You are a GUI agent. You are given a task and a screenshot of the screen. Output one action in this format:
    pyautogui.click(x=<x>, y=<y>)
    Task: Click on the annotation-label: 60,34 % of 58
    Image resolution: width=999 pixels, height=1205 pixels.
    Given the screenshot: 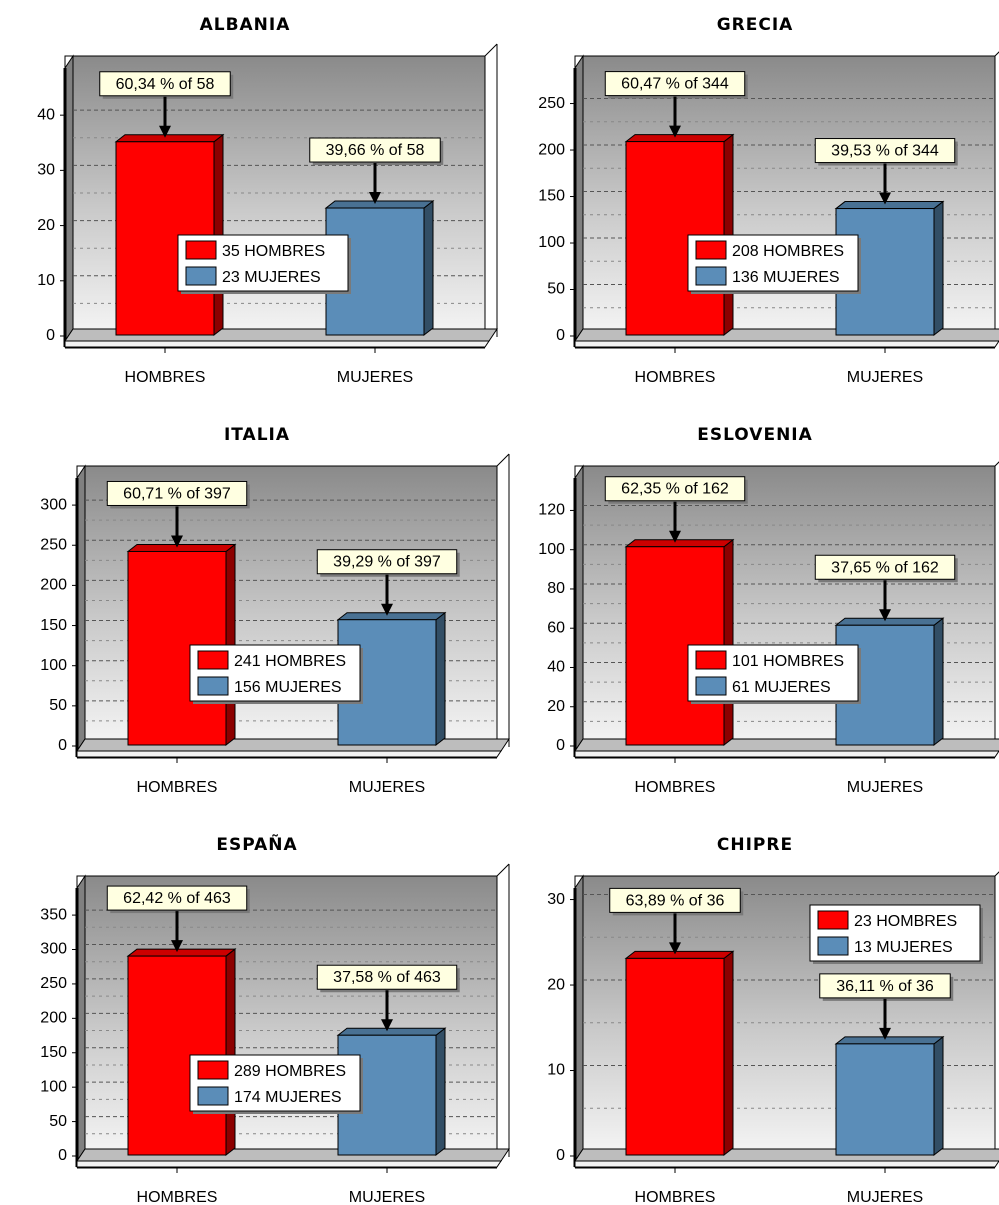 What is the action you would take?
    pyautogui.click(x=165, y=84)
    